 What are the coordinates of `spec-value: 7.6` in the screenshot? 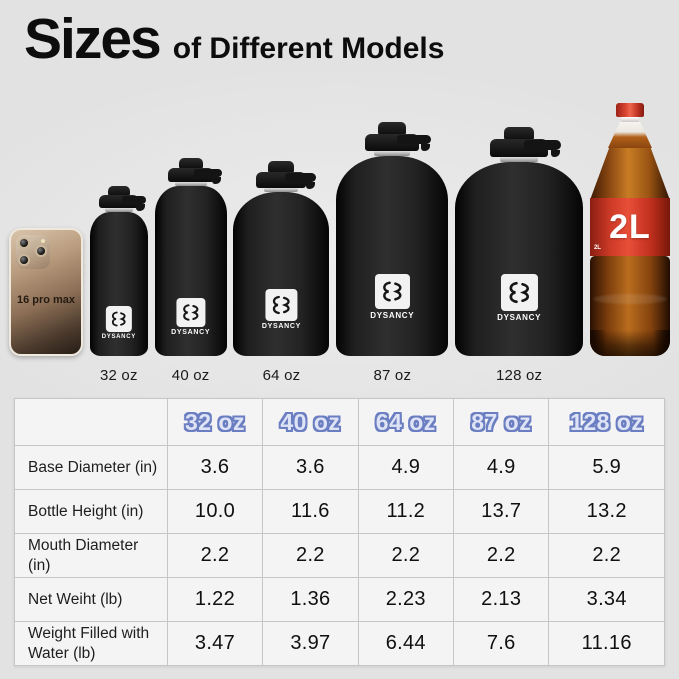 It's located at (501, 643).